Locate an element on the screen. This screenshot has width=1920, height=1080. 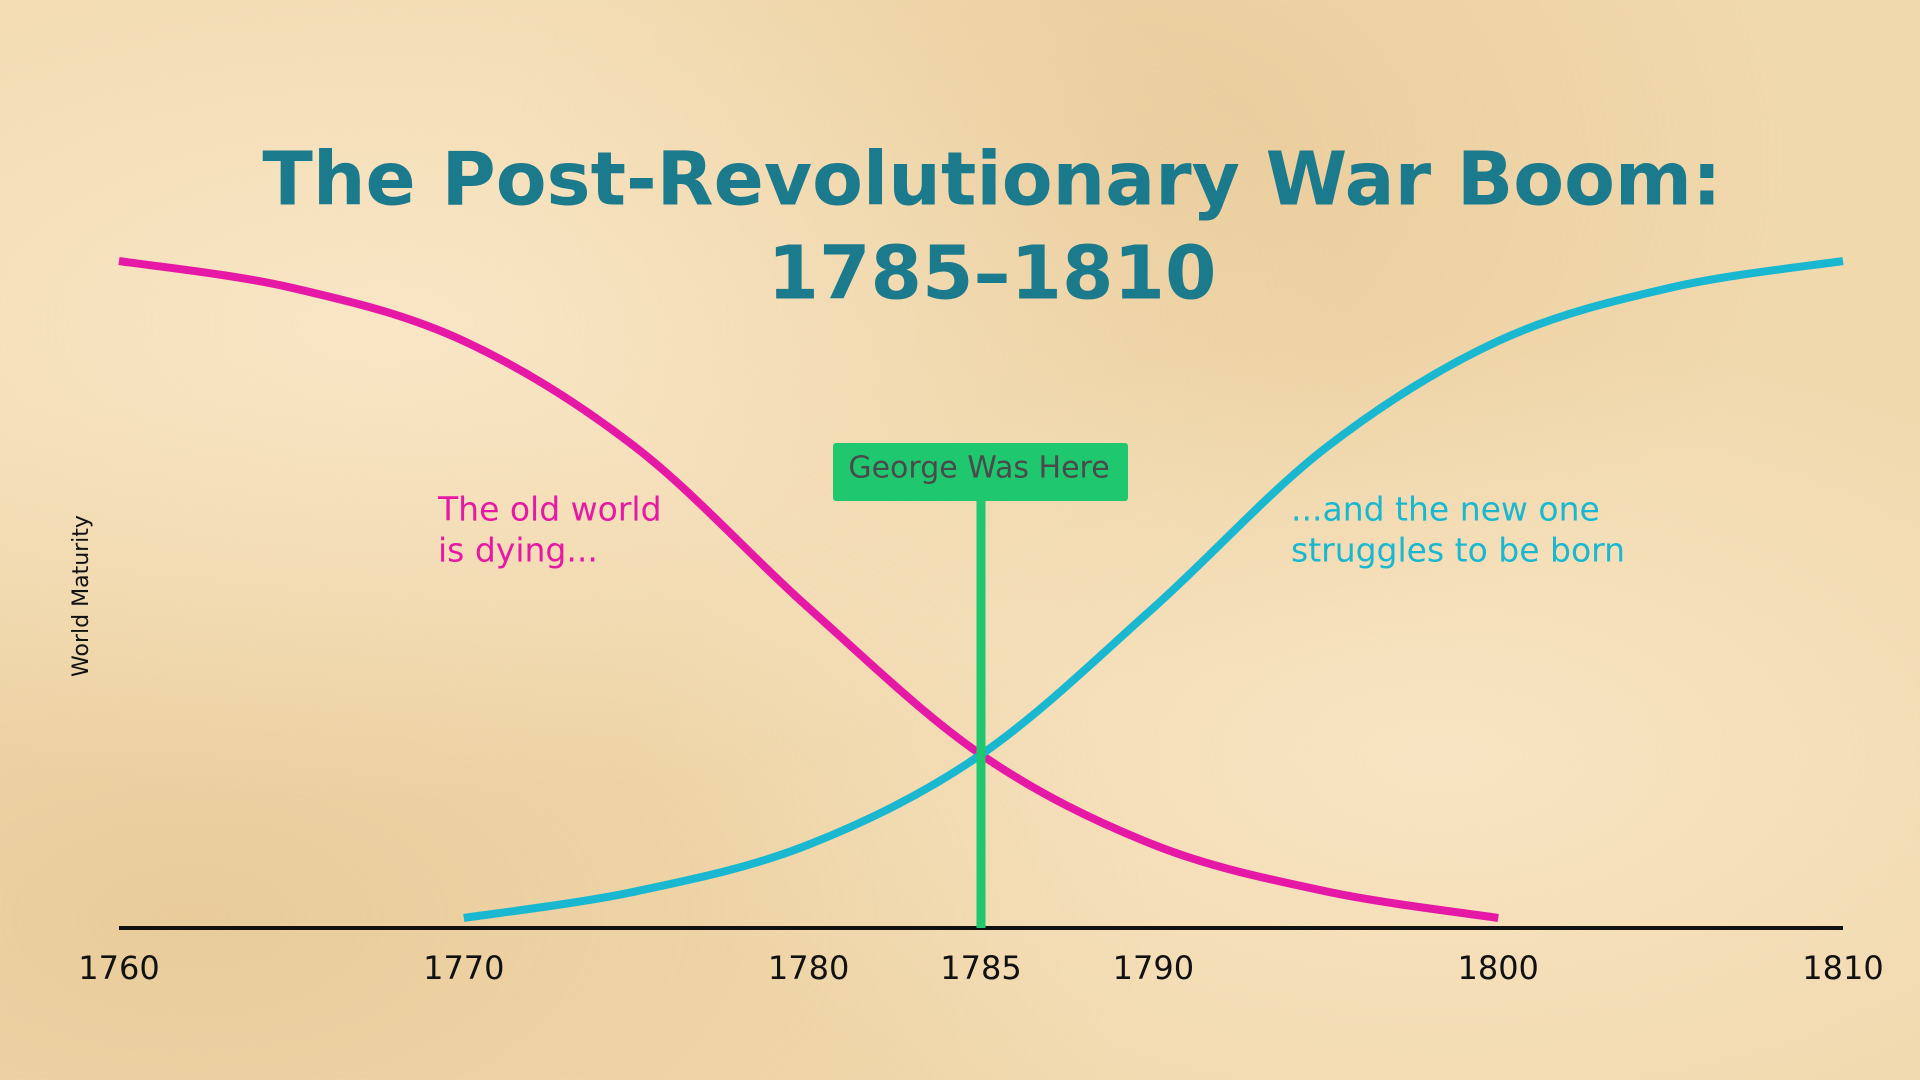
chart-title: The Post-Revolutionary War Boom: is located at coordinates (991, 180).